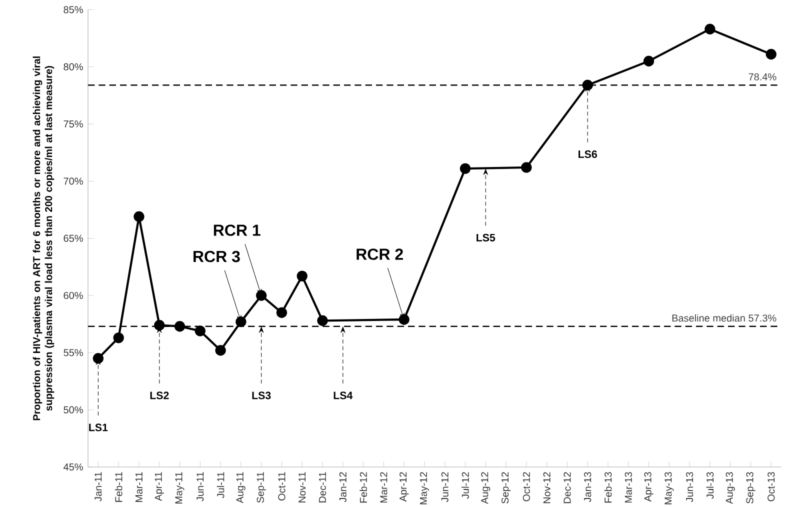 The height and width of the screenshot is (507, 800). I want to click on x-tick-label: Jan-11, so click(98, 487).